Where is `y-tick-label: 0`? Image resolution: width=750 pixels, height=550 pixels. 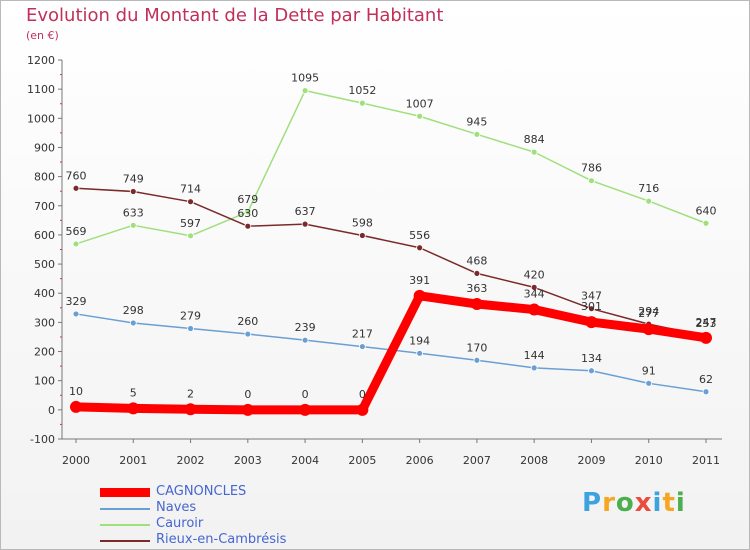 y-tick-label: 0 is located at coordinates (51, 410).